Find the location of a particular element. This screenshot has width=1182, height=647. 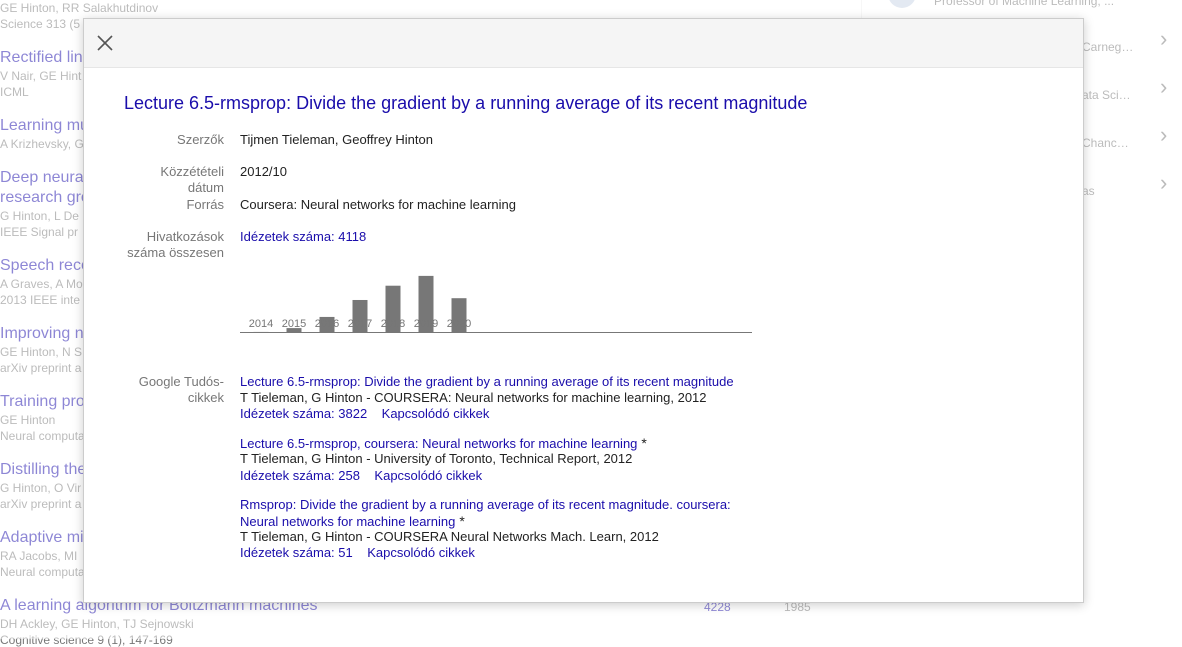

dialog-toolbar is located at coordinates (583, 43).